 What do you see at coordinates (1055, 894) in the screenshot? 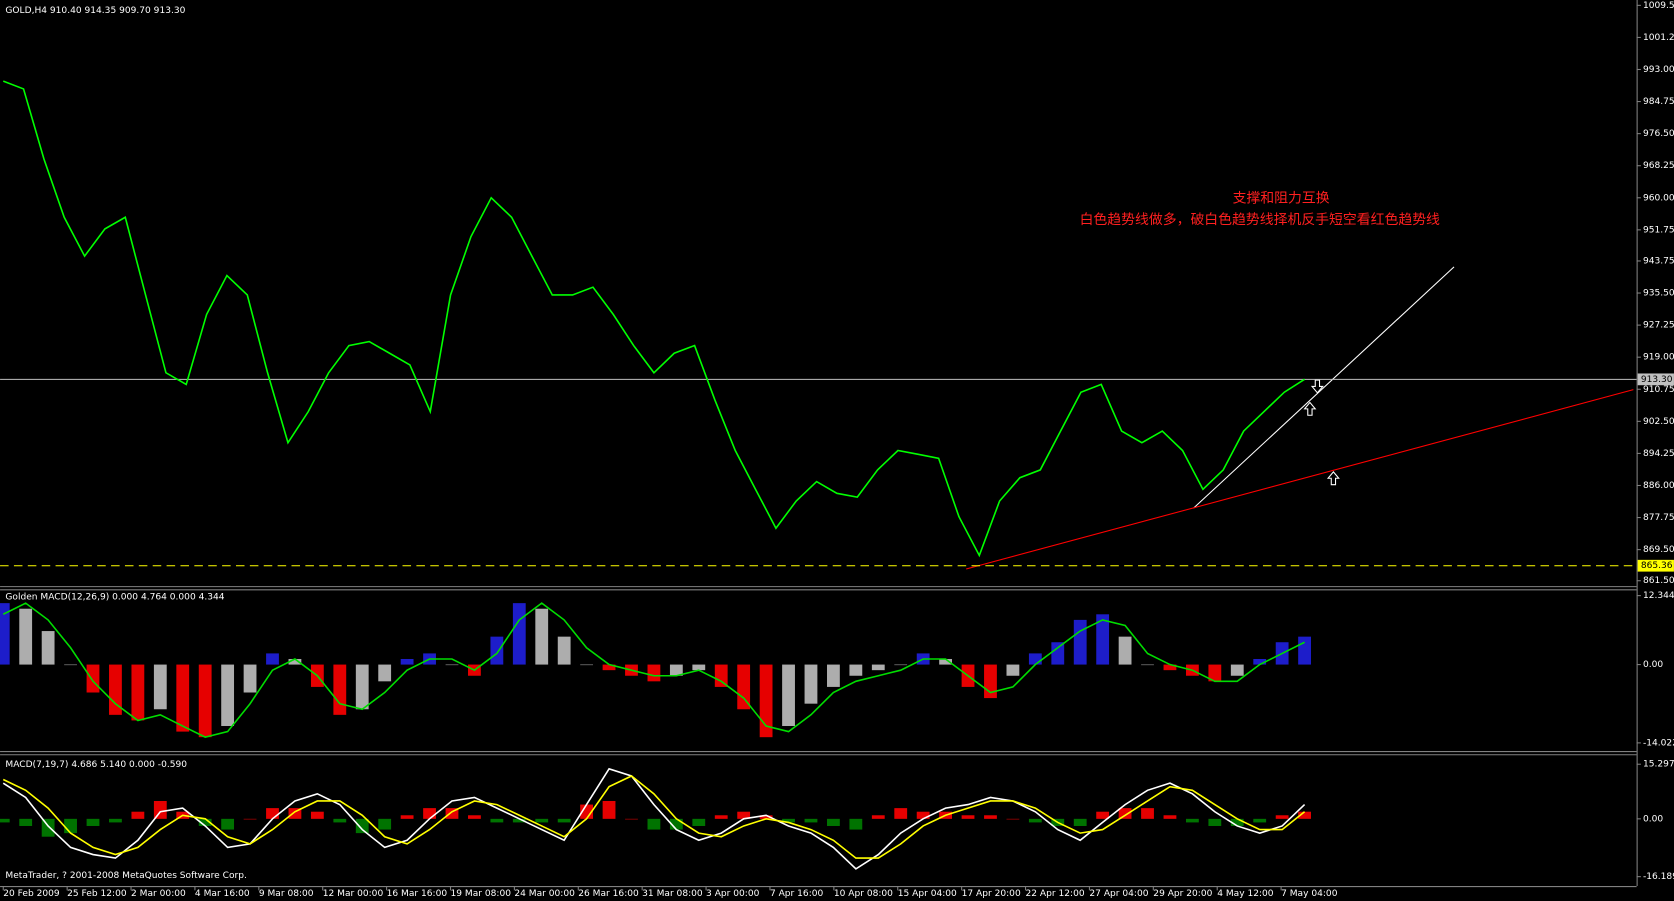
I see `x-tick-label: 22 Apr 12:00` at bounding box center [1055, 894].